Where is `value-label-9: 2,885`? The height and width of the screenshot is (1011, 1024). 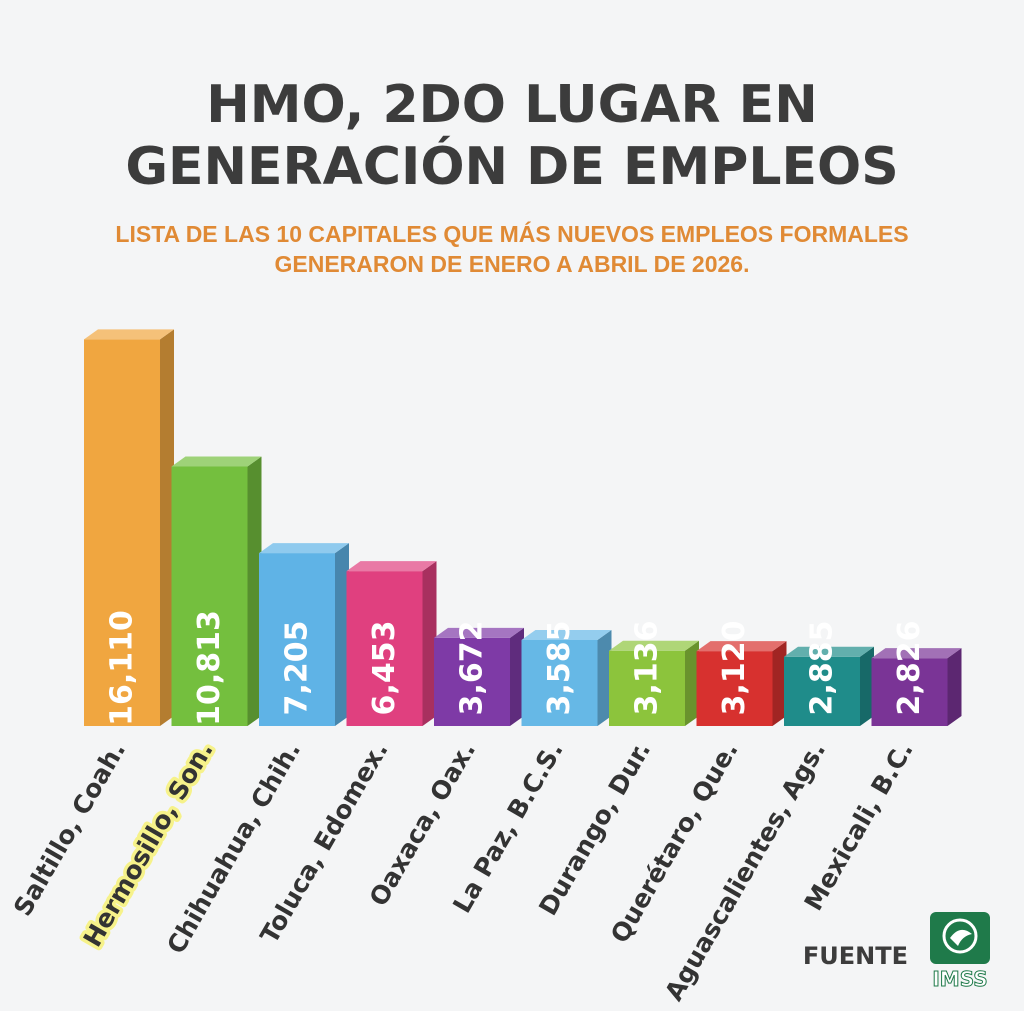
value-label-9: 2,885 is located at coordinates (822, 668).